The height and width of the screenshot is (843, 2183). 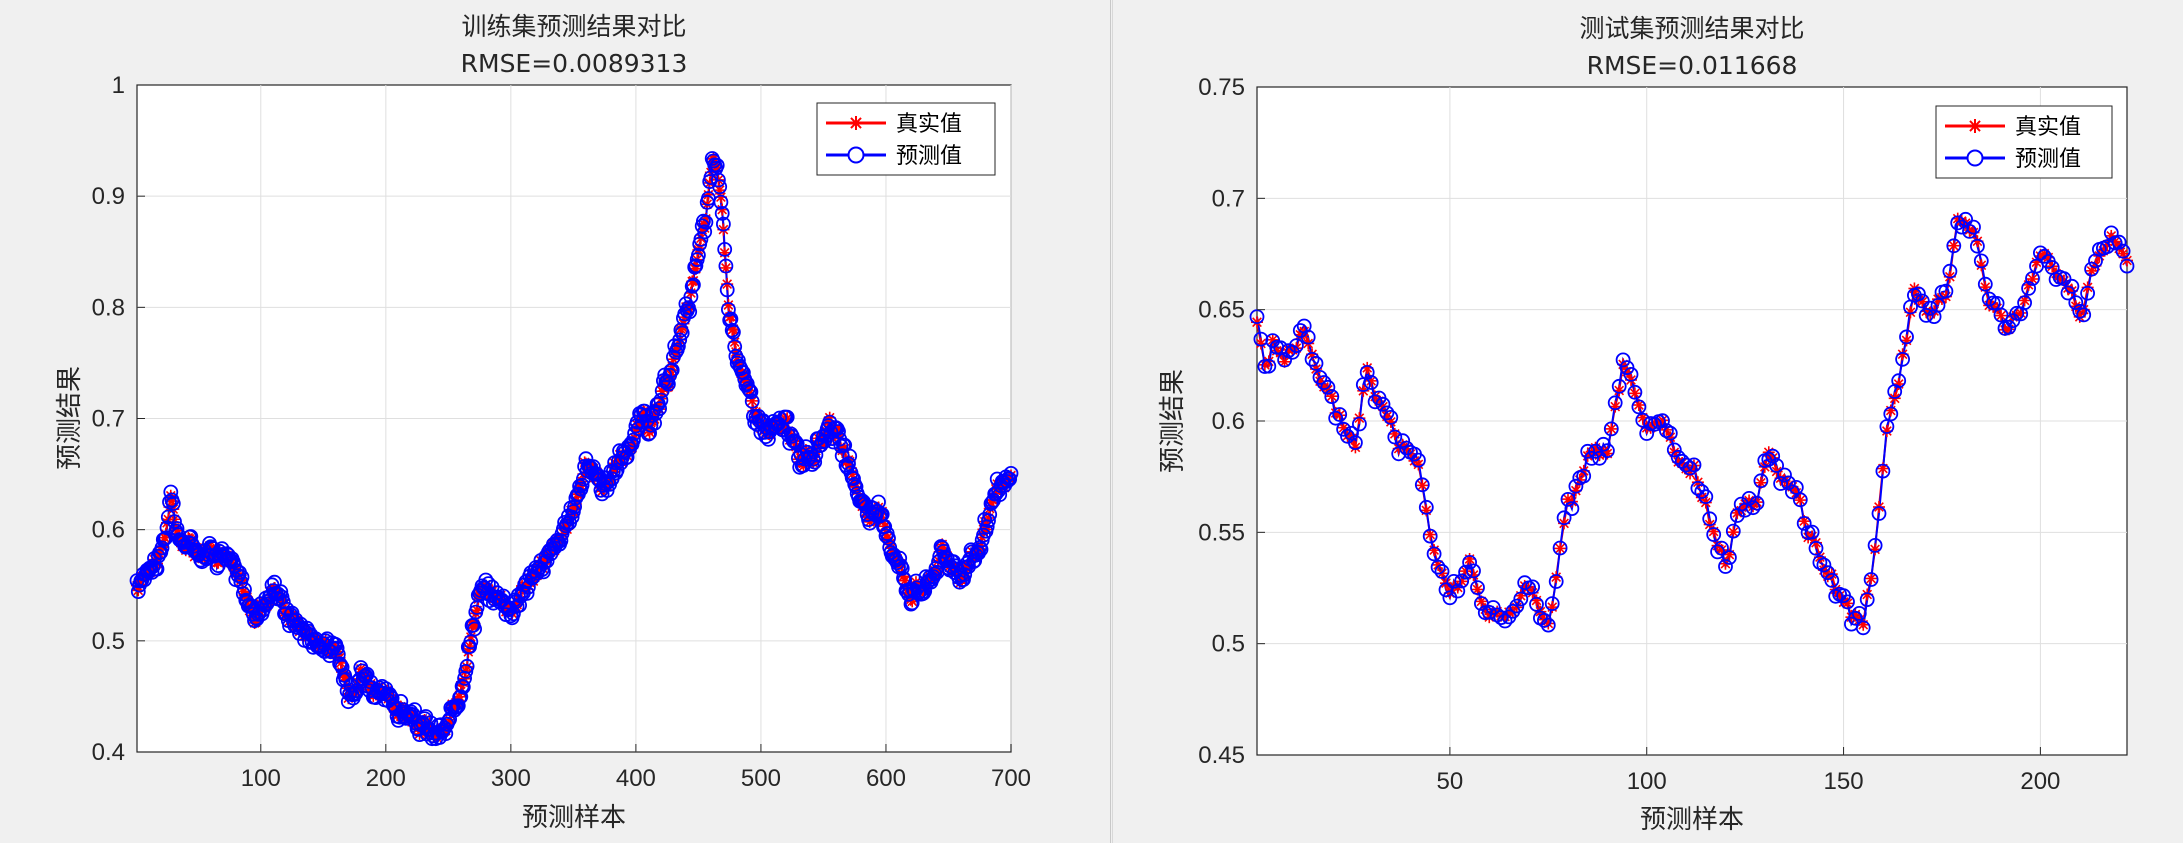 I want to click on train-y-tick-label: 0.4, so click(x=108, y=752).